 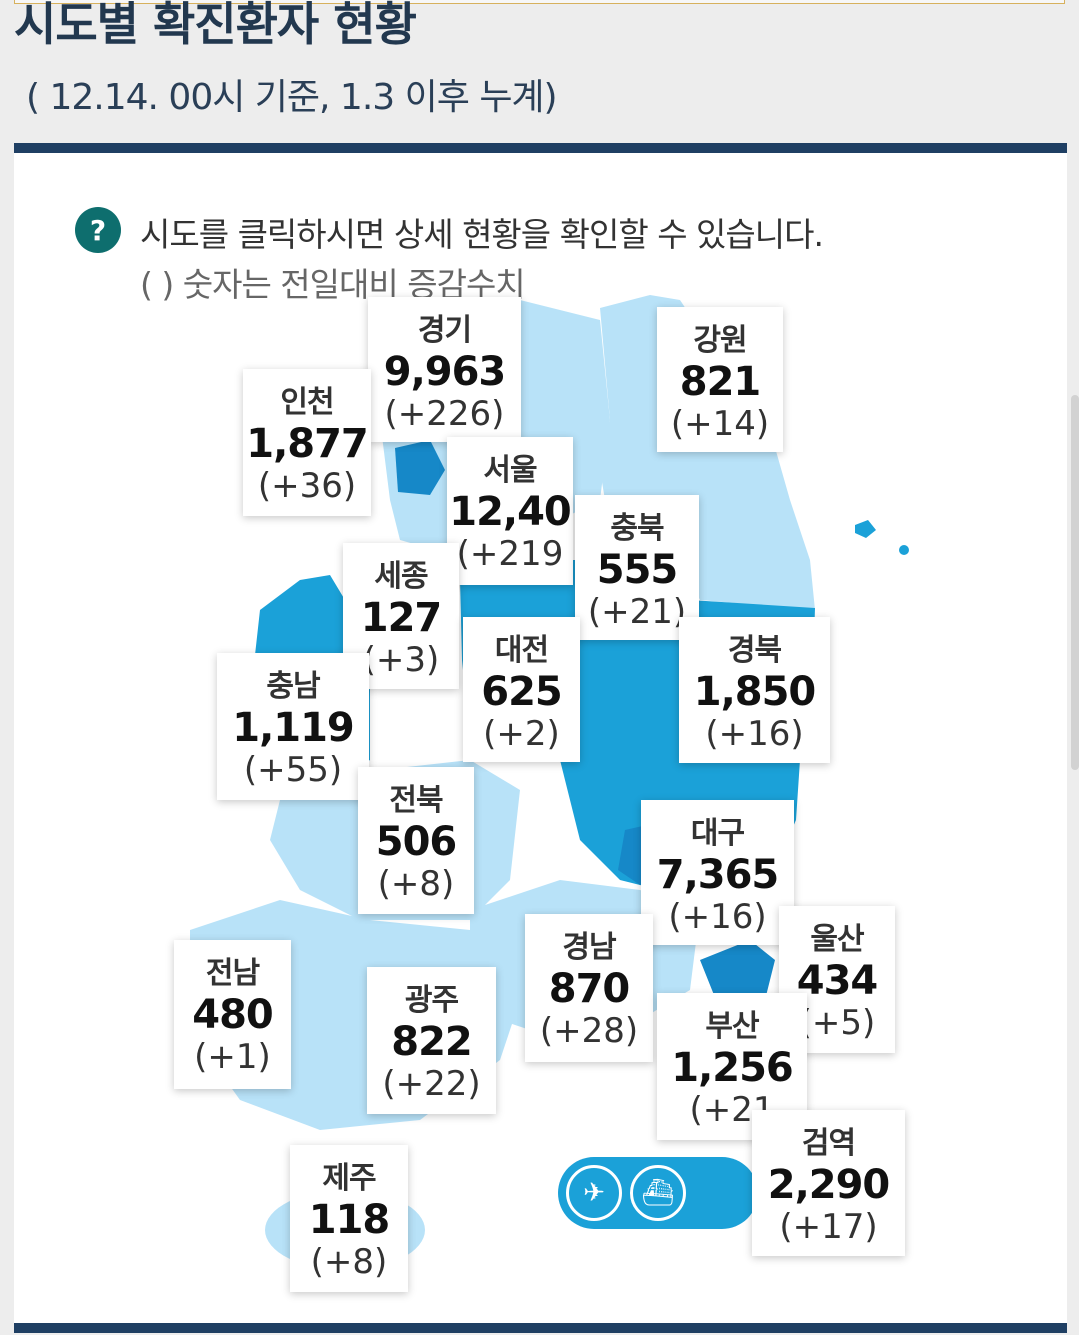 What do you see at coordinates (215, 25) in the screenshot?
I see `page-title: 시도별 확진환자 현황` at bounding box center [215, 25].